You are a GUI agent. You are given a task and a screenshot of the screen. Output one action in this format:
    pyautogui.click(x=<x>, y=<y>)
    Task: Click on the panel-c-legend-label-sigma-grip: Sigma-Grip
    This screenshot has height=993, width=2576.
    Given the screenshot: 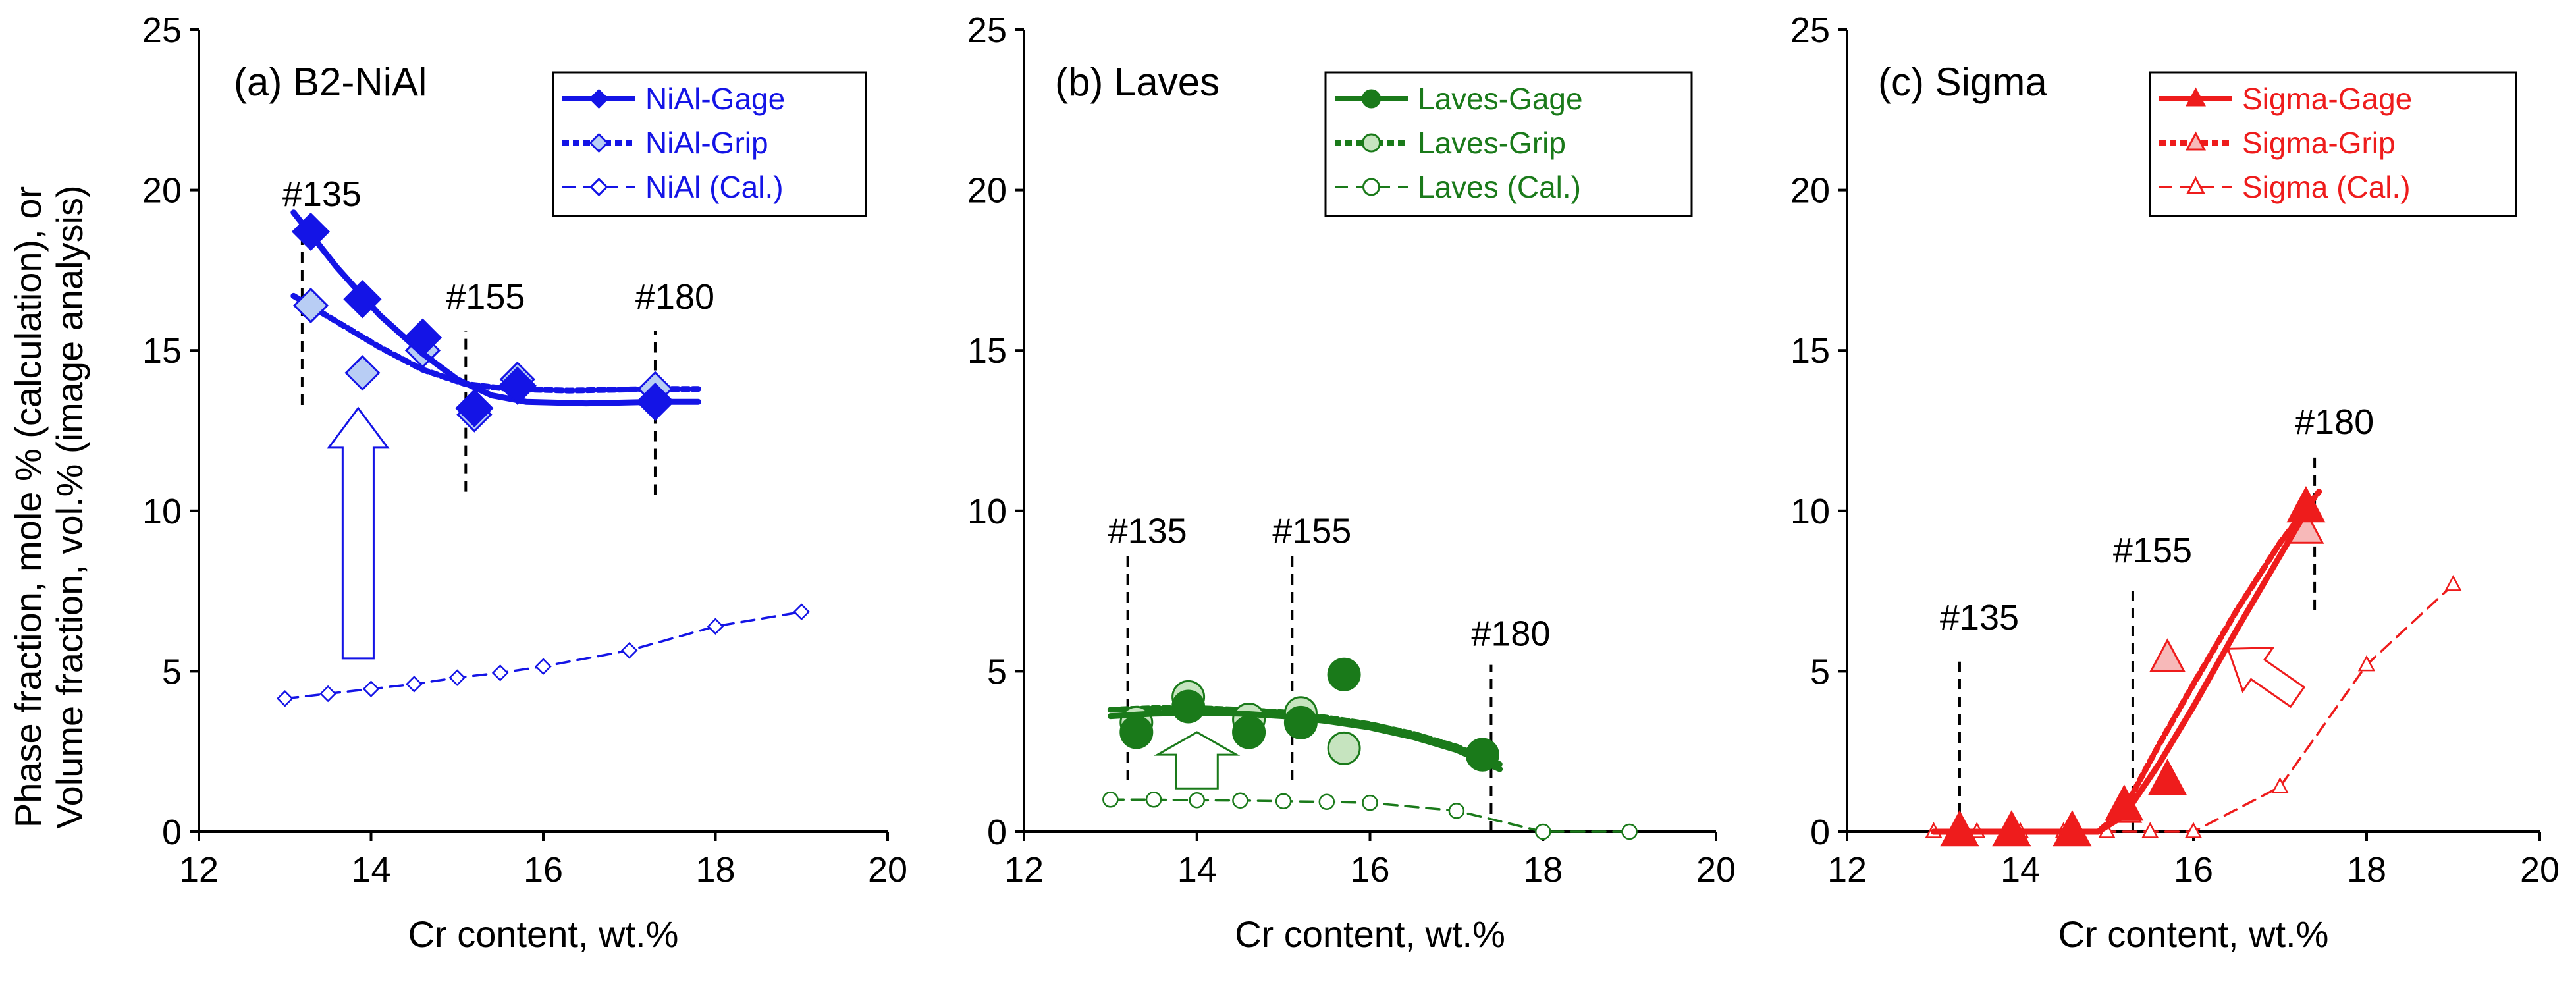 What is the action you would take?
    pyautogui.click(x=2319, y=143)
    